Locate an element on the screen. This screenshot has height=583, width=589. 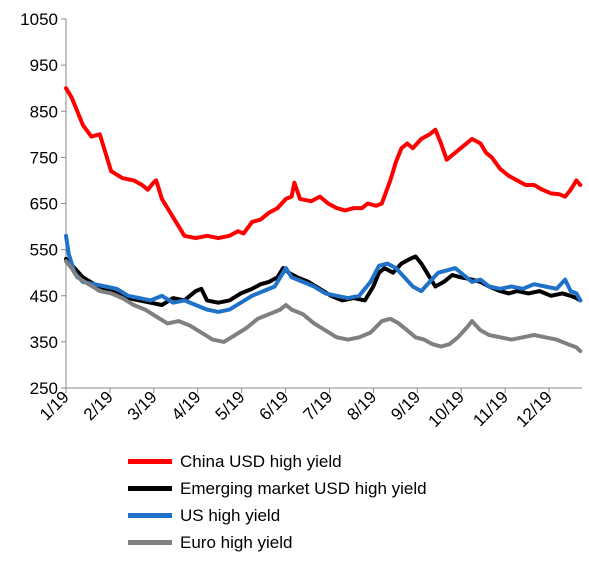
y-tick-label: 950 is located at coordinates (44, 65).